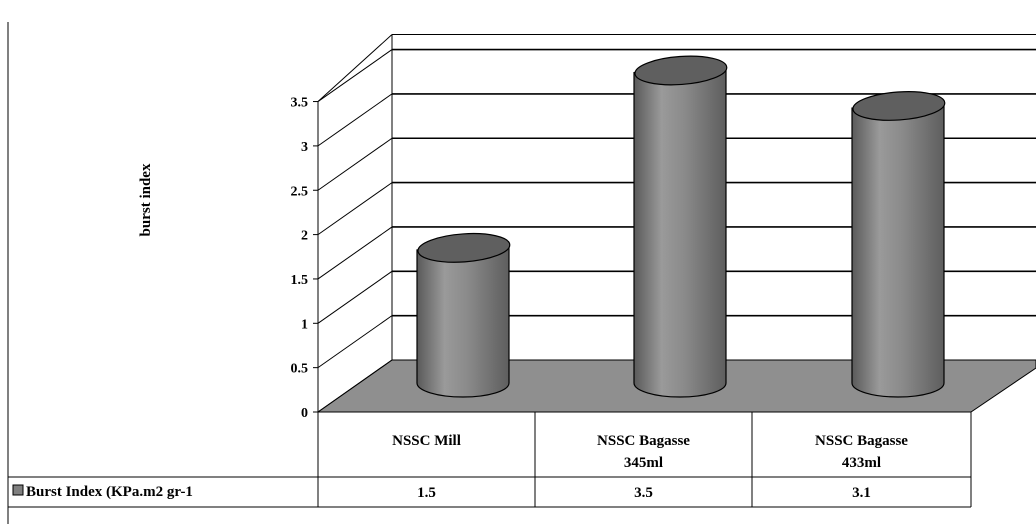 The height and width of the screenshot is (524, 1036). What do you see at coordinates (426, 493) in the screenshot?
I see `data-table-value: 1.5` at bounding box center [426, 493].